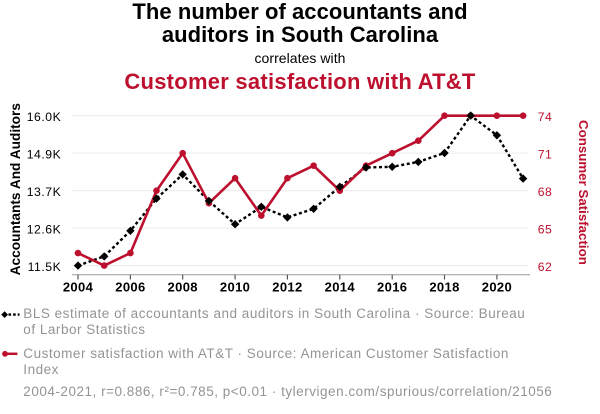 The height and width of the screenshot is (414, 600). Describe the element at coordinates (444, 287) in the screenshot. I see `svg-text: 2018` at that location.